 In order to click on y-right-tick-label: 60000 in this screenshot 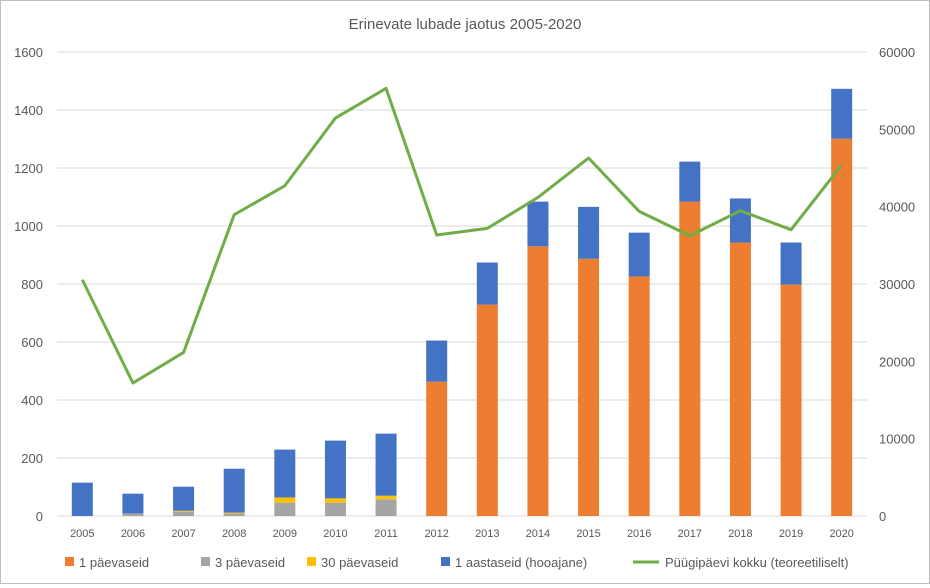, I will do `click(897, 52)`.